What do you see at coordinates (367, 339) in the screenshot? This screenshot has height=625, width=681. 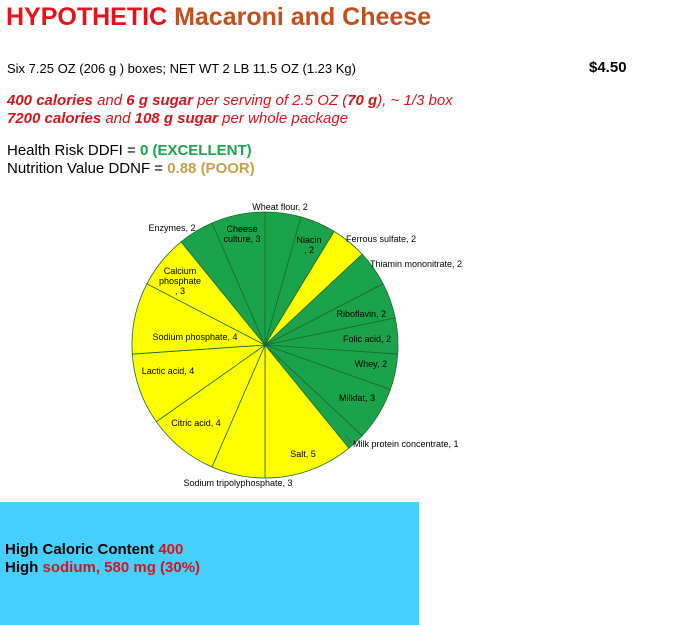 I see `pie-slice-label: Folic acid, 2` at bounding box center [367, 339].